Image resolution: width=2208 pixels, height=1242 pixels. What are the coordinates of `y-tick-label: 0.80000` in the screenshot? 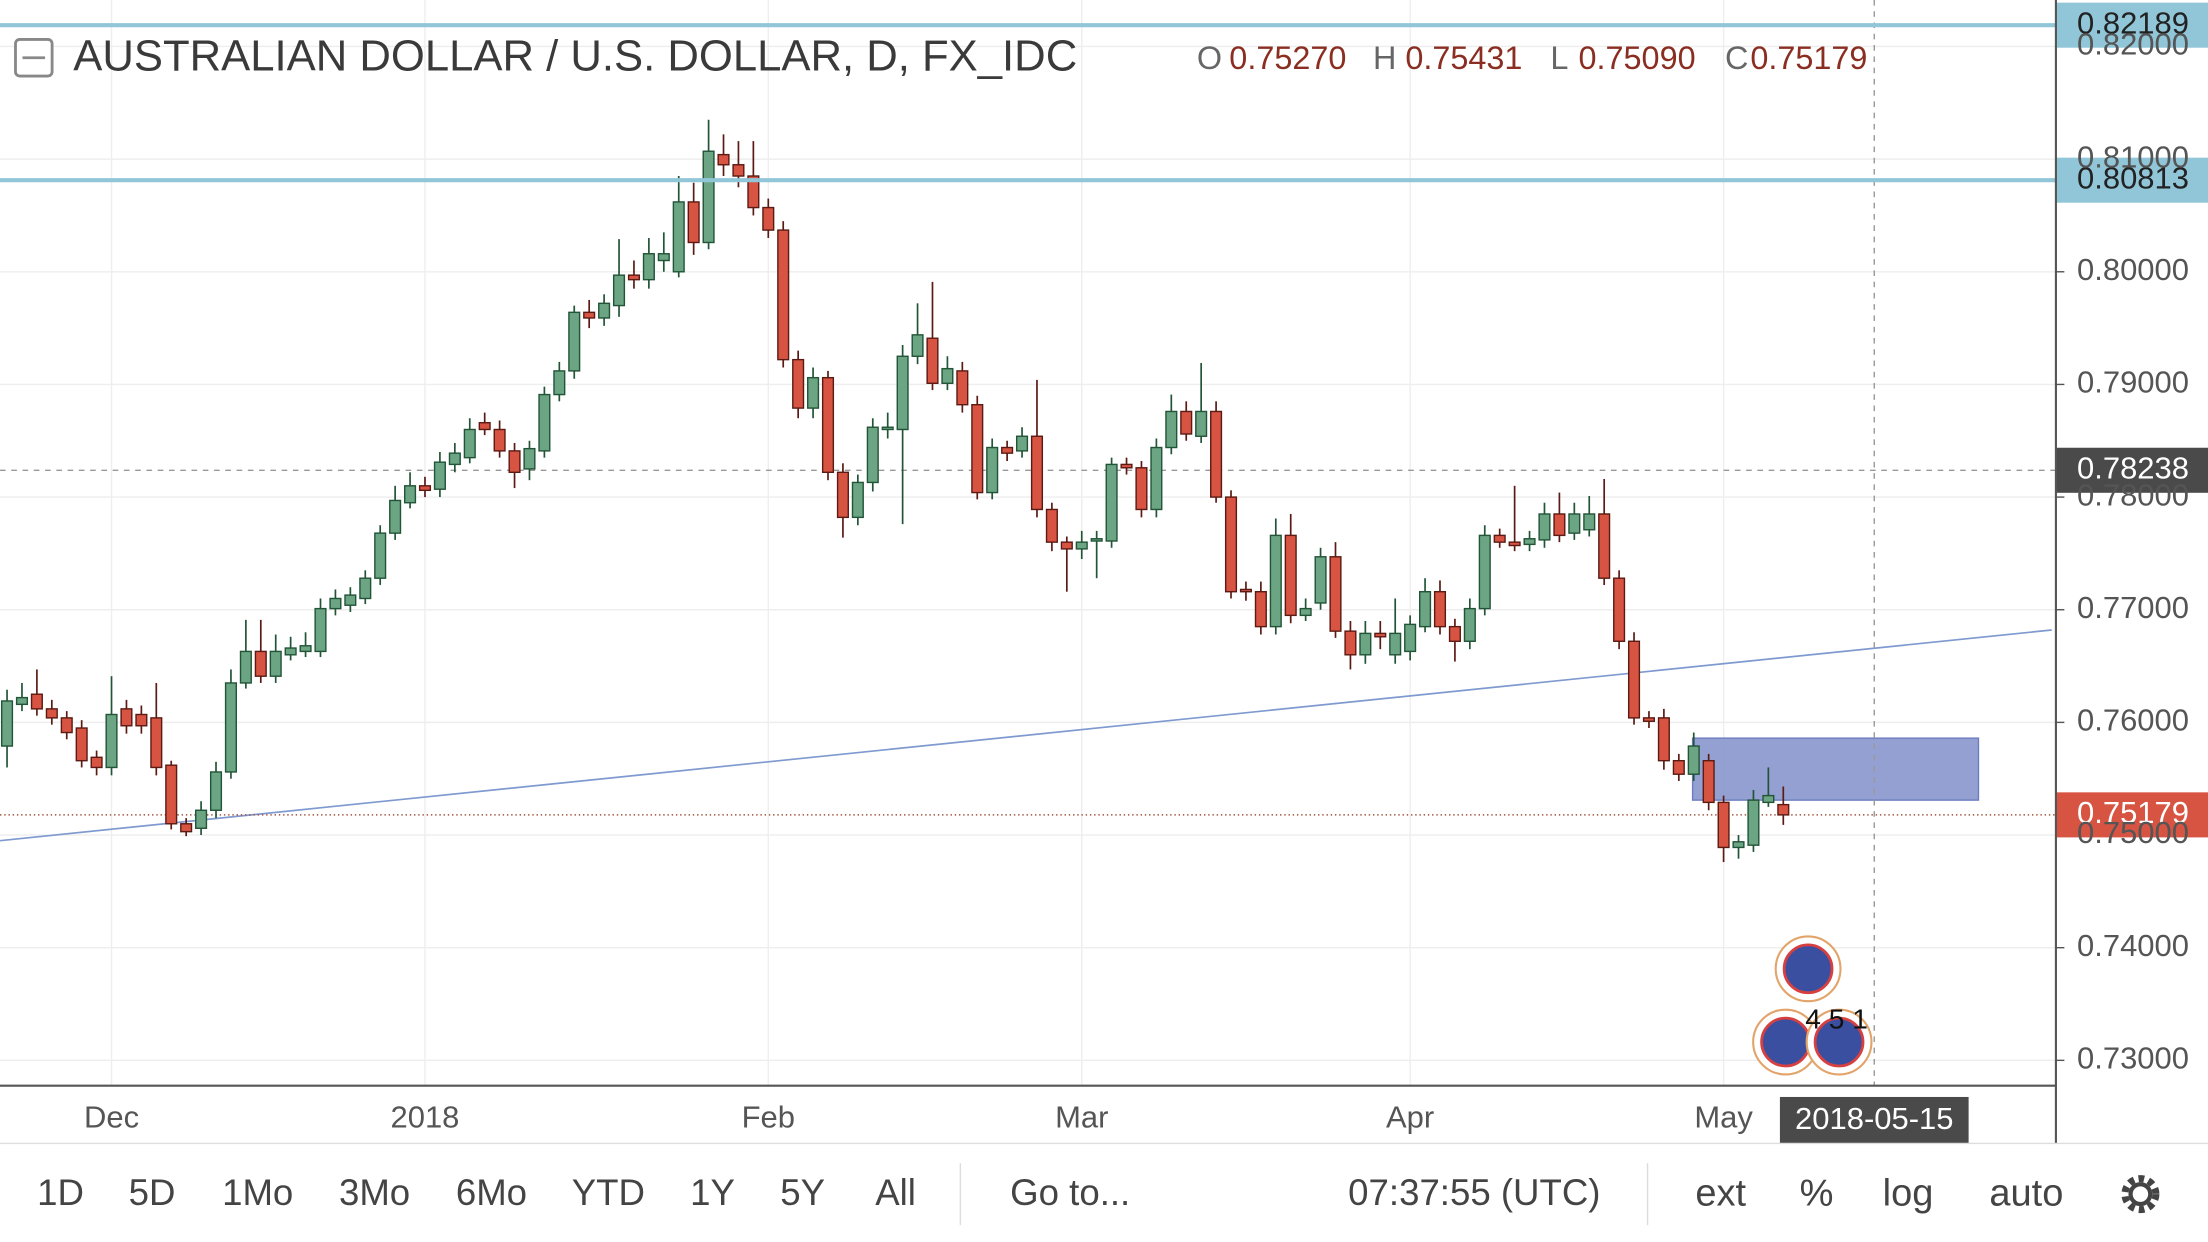 It's located at (2133, 269).